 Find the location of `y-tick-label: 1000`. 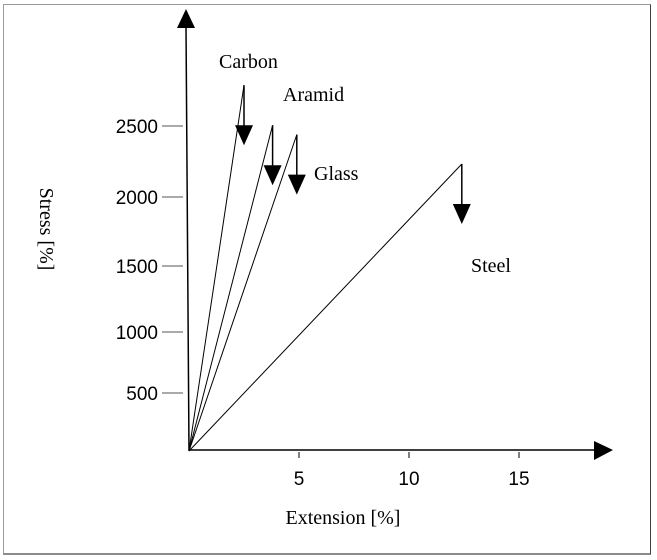

y-tick-label: 1000 is located at coordinates (137, 333).